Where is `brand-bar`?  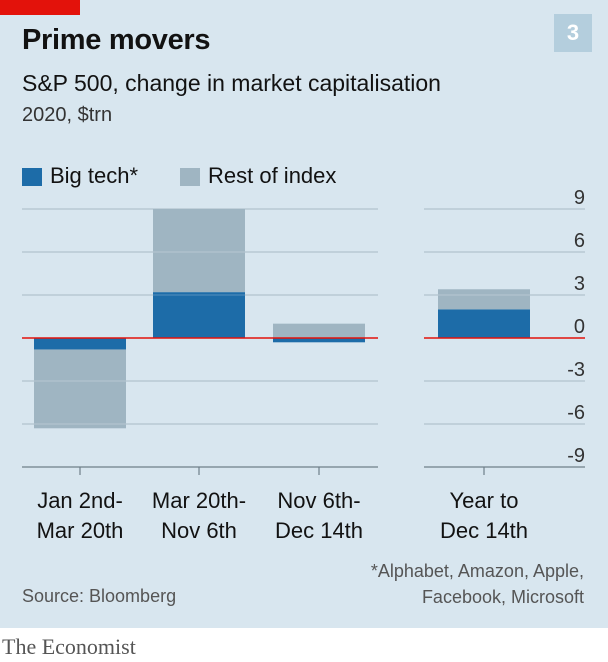 brand-bar is located at coordinates (40, 7).